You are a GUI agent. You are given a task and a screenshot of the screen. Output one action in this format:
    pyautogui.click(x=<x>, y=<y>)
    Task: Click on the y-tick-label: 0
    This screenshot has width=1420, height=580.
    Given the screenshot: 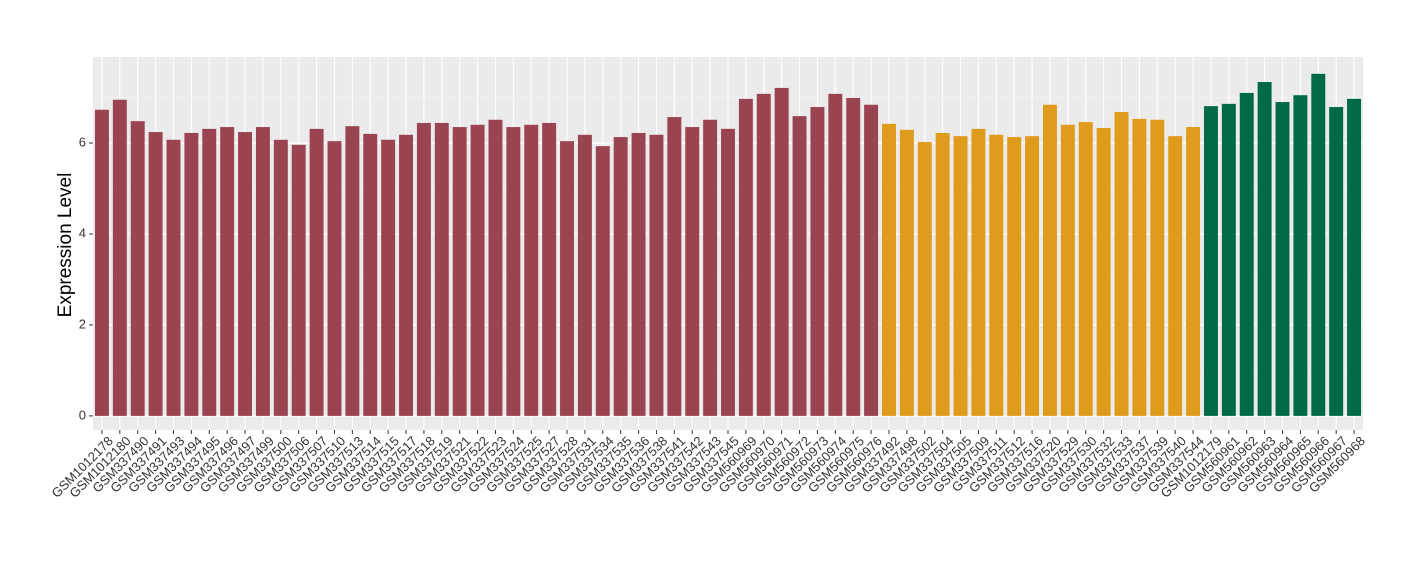 What is the action you would take?
    pyautogui.click(x=82, y=414)
    